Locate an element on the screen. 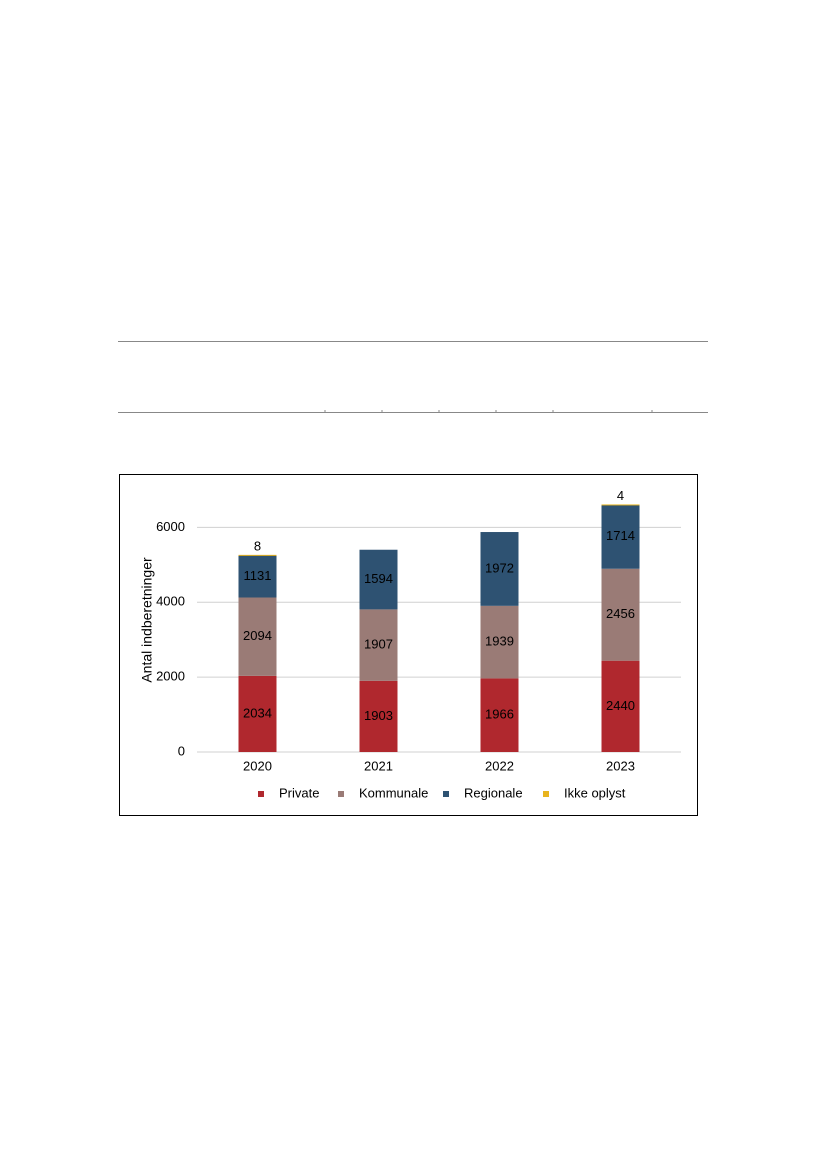  legend-label: Ikke oplyst is located at coordinates (595, 792).